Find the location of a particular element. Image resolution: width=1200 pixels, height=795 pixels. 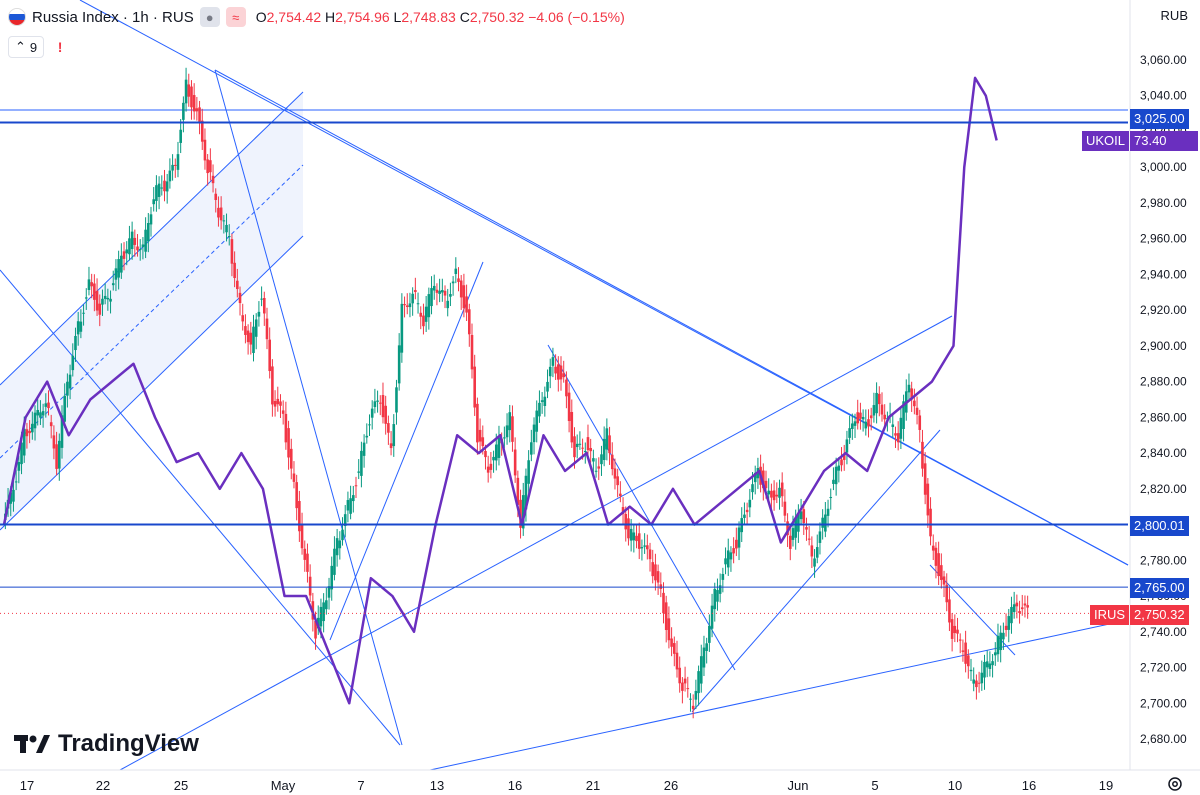

x-tick-label: 13 is located at coordinates (437, 785).